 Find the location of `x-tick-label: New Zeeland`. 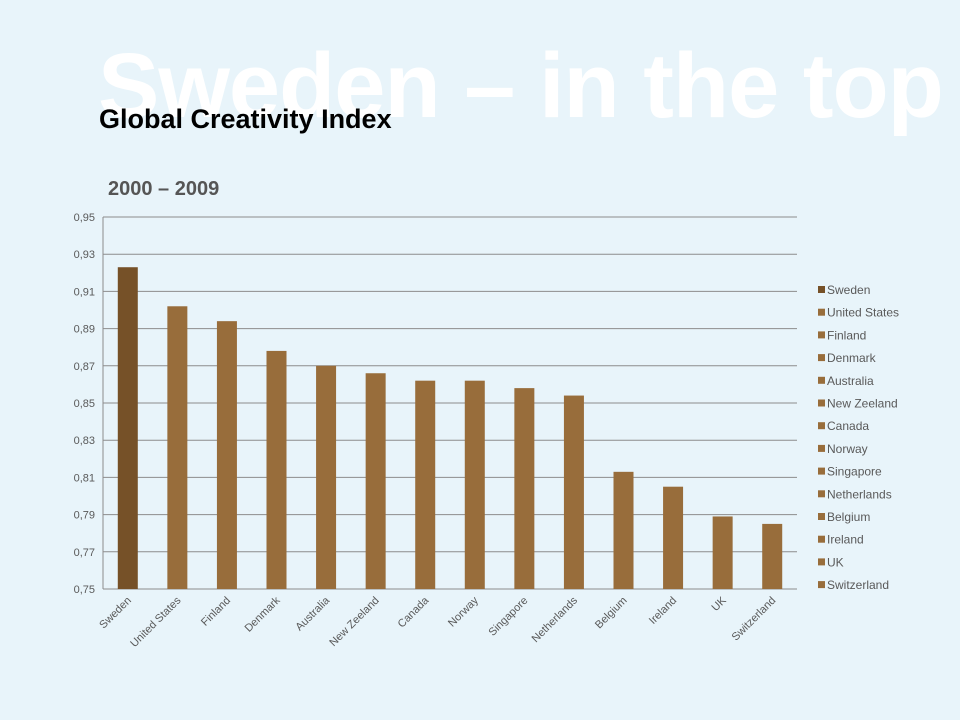

x-tick-label: New Zeeland is located at coordinates (354, 622).